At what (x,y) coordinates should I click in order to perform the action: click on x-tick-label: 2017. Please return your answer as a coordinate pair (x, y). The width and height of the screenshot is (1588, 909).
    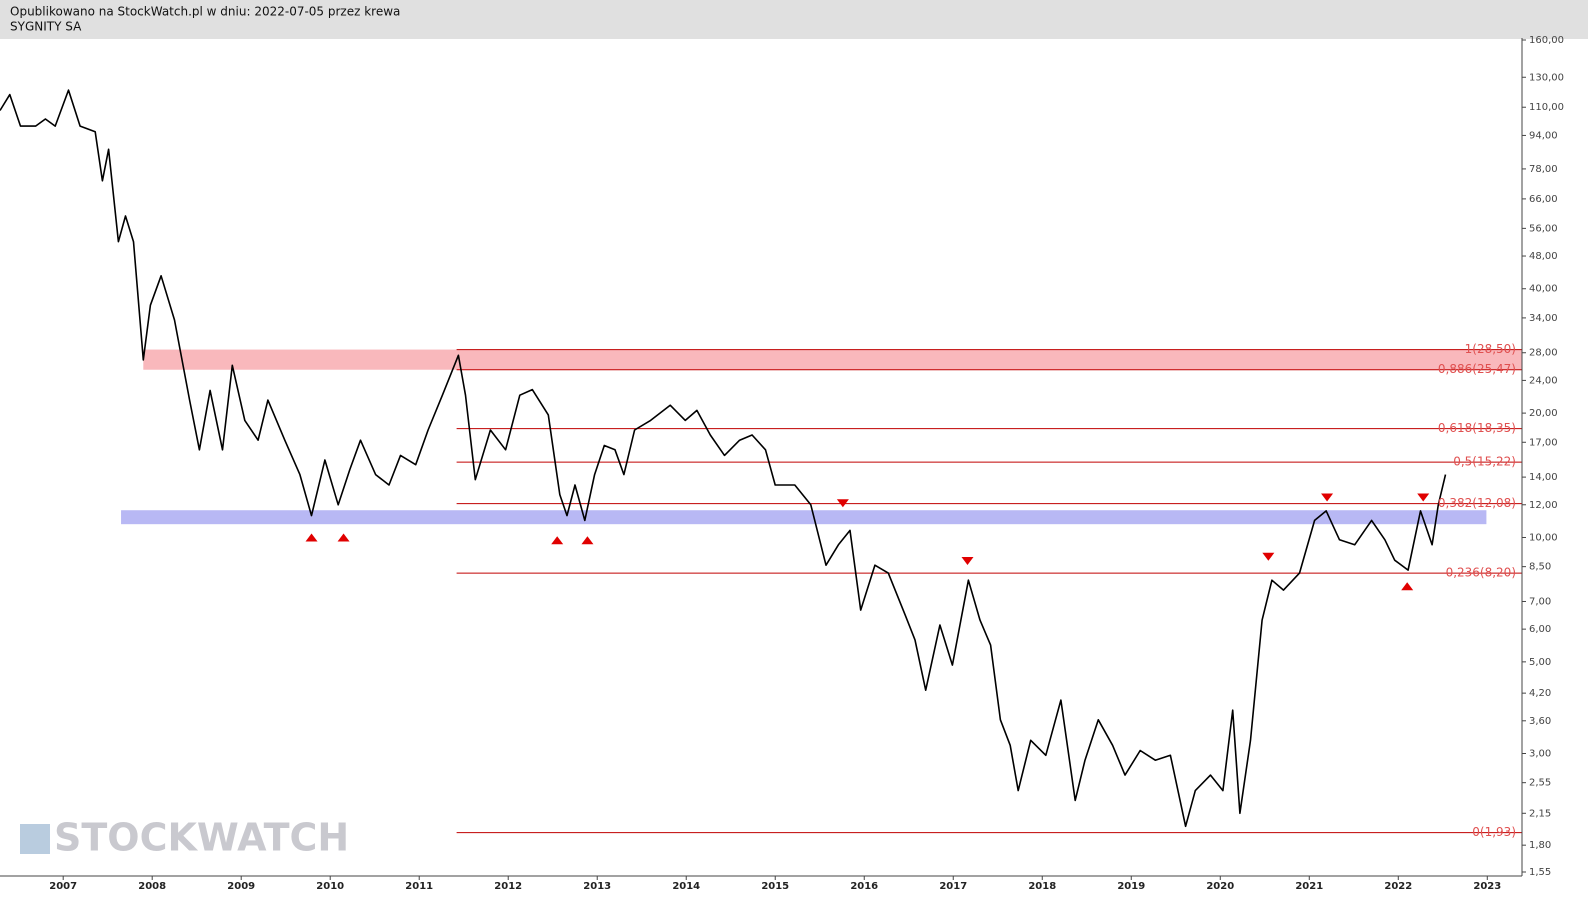
    Looking at the image, I should click on (953, 886).